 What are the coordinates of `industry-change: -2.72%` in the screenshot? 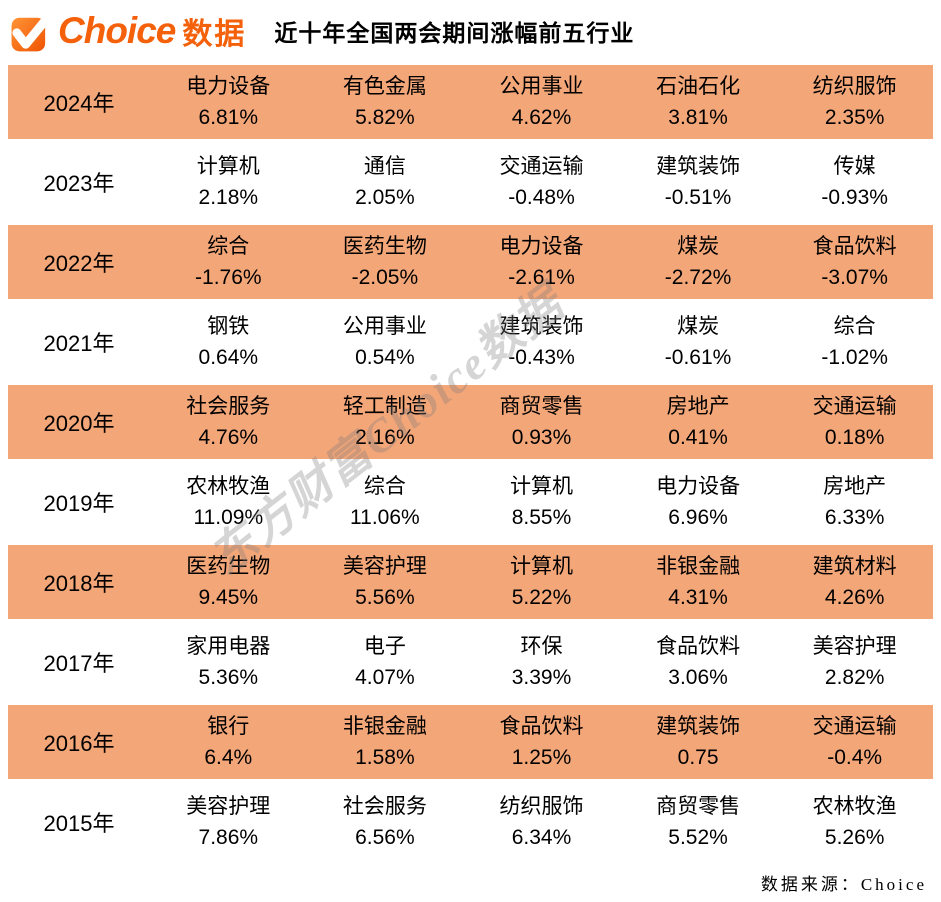 It's located at (698, 277).